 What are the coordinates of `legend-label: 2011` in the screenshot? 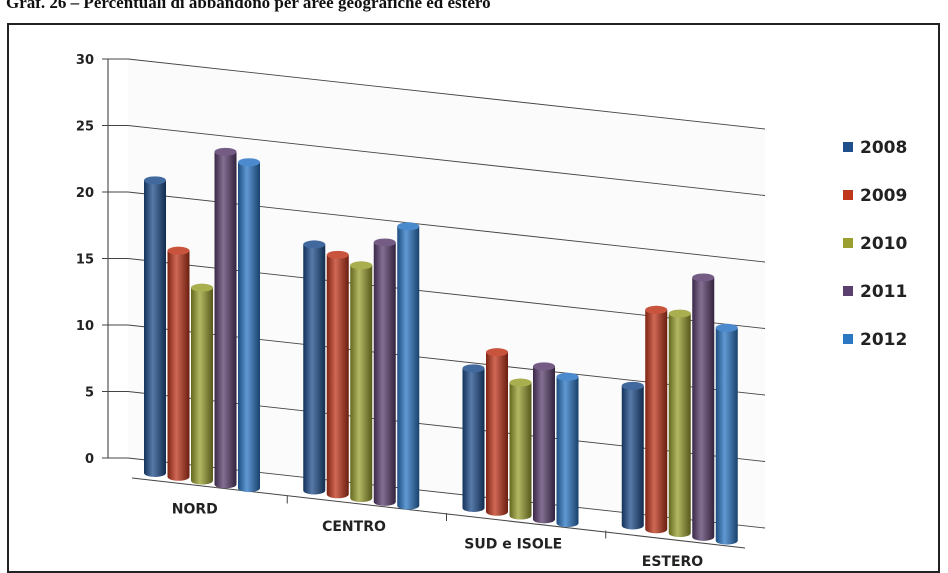 It's located at (883, 292).